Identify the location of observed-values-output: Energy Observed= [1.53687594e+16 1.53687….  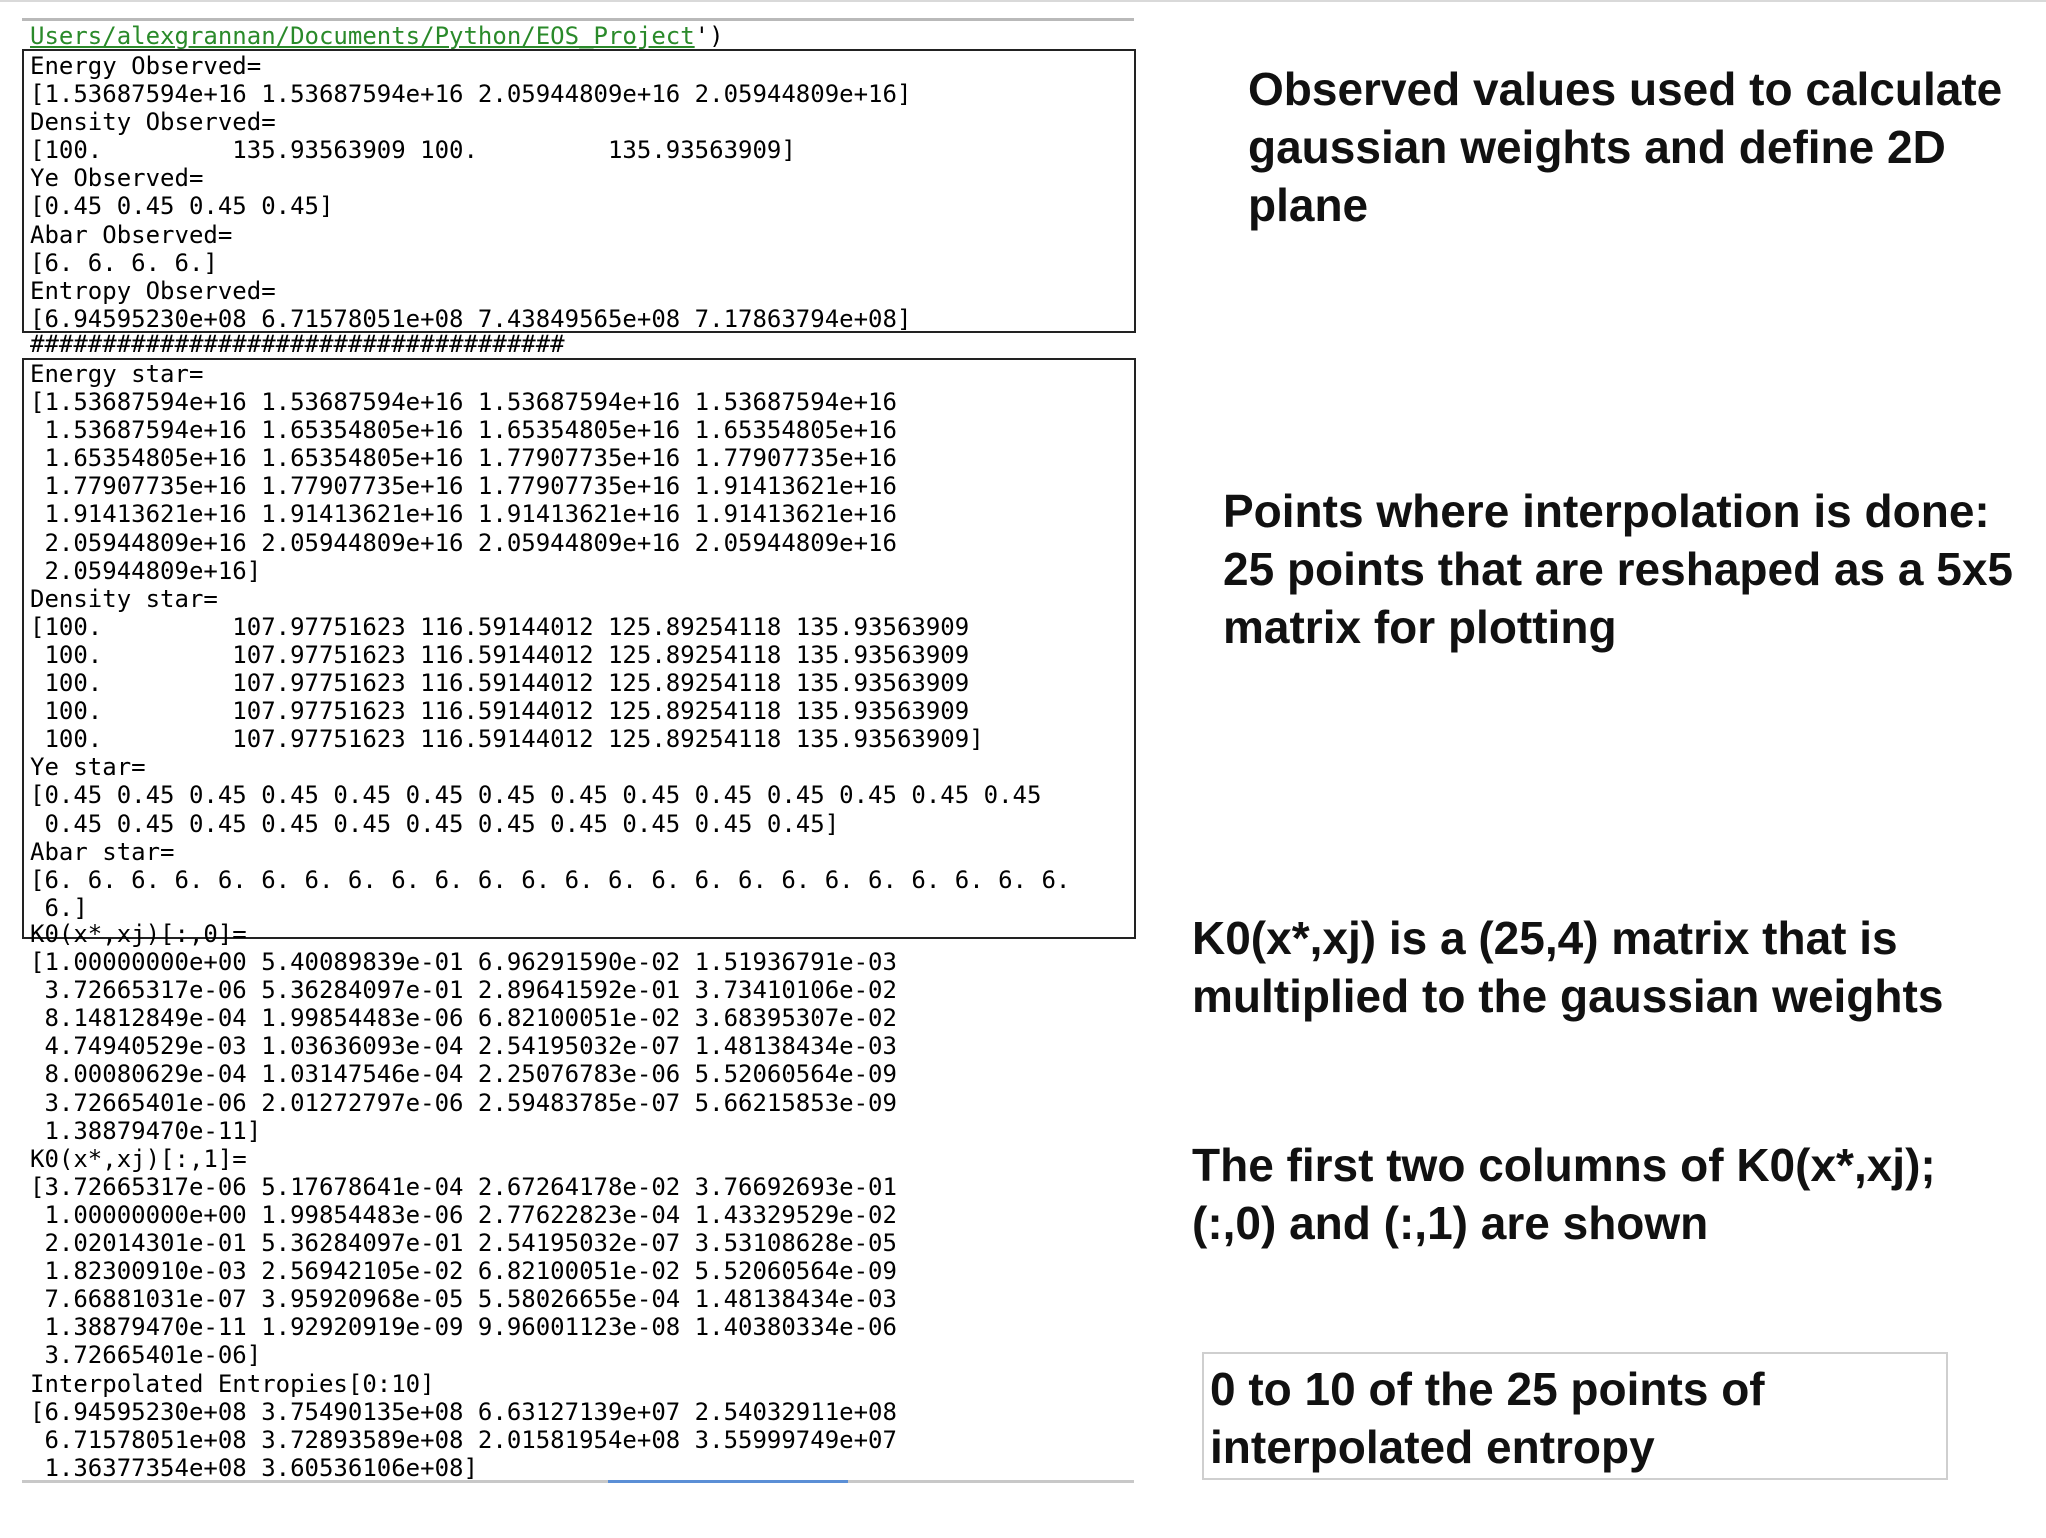
(471, 192).